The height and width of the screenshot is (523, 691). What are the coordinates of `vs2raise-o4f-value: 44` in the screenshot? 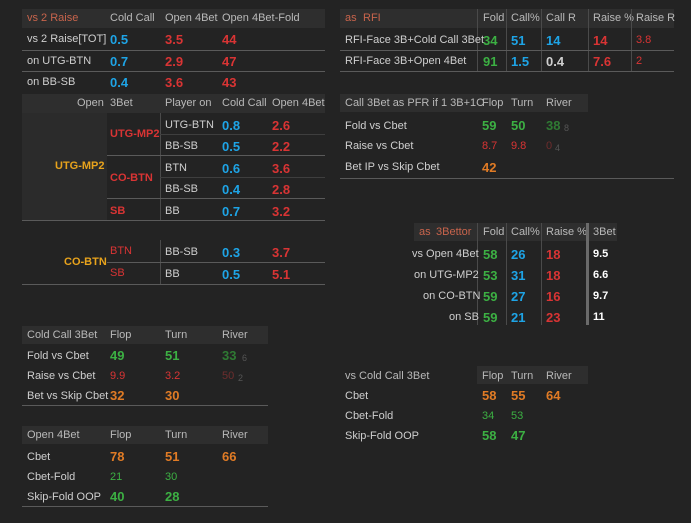 It's located at (229, 39).